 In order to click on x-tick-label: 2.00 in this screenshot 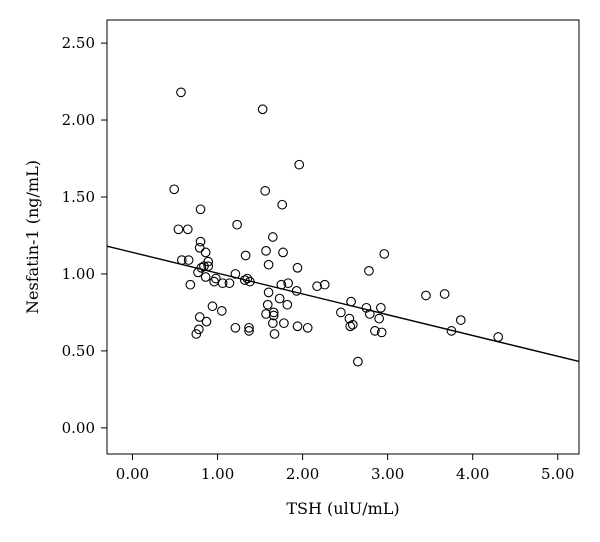, I will do `click(302, 474)`.